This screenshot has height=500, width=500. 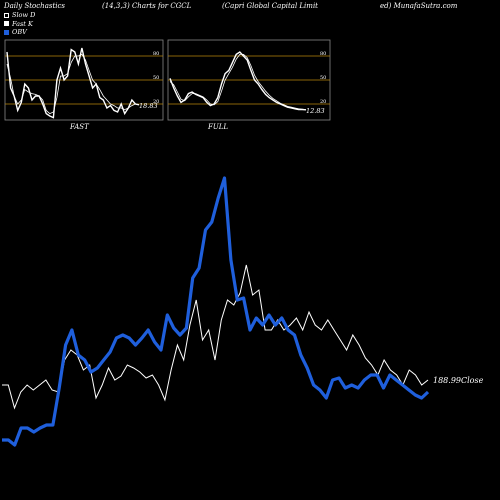 I want to click on fast-panel-title: FAST, so click(x=79, y=127).